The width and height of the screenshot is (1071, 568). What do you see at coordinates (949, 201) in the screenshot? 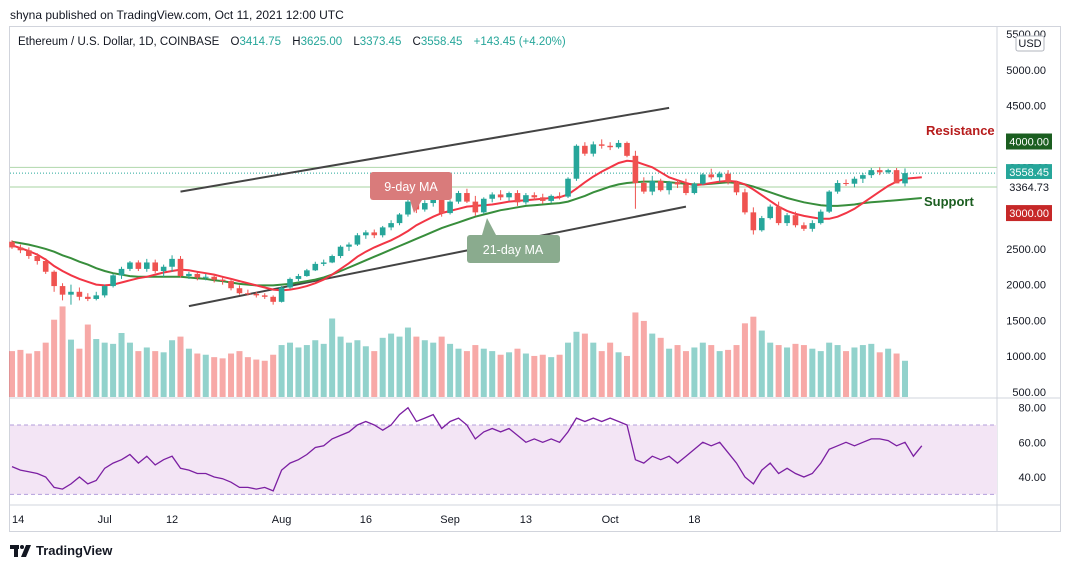
I see `support-annotation: Support` at bounding box center [949, 201].